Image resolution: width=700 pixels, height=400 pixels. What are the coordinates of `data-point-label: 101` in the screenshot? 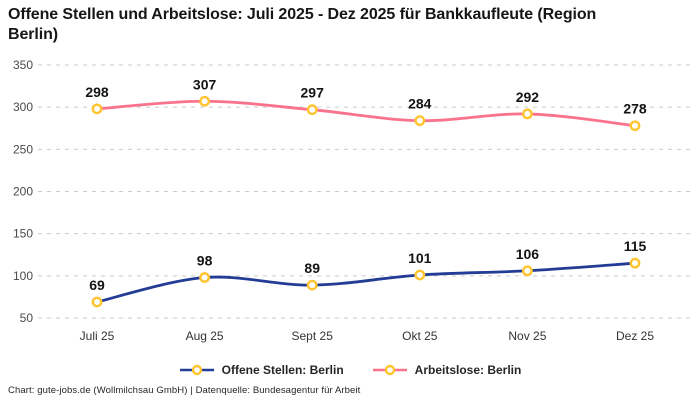 It's located at (420, 258).